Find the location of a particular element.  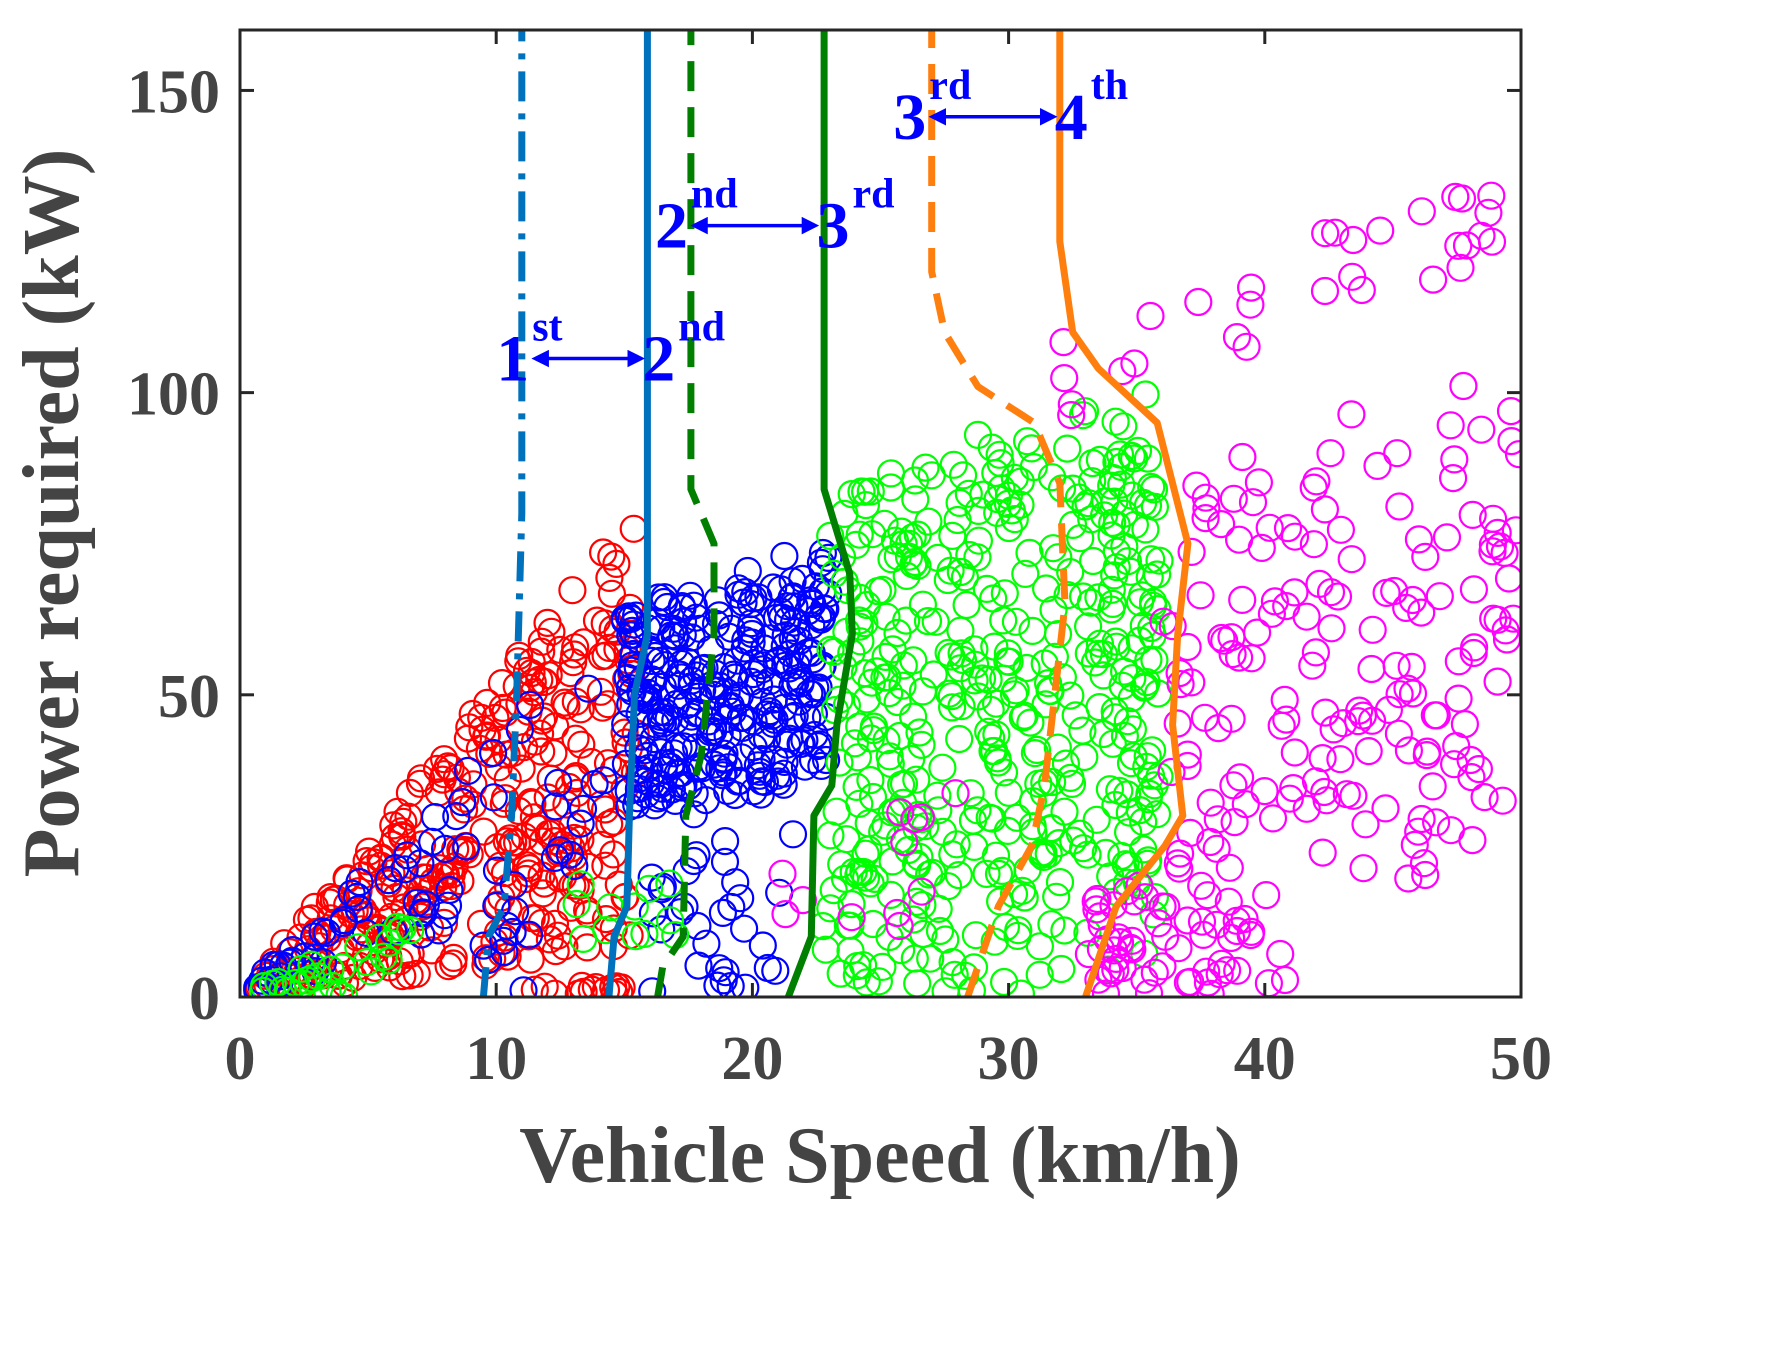

gear-label-suffix: nd is located at coordinates (714, 195).